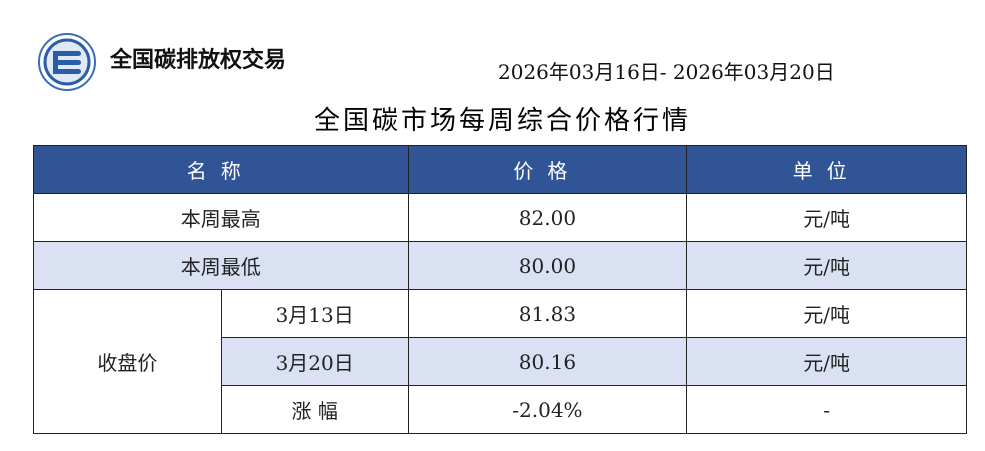 The image size is (985, 451). What do you see at coordinates (547, 409) in the screenshot?
I see `row-price: -2.04%` at bounding box center [547, 409].